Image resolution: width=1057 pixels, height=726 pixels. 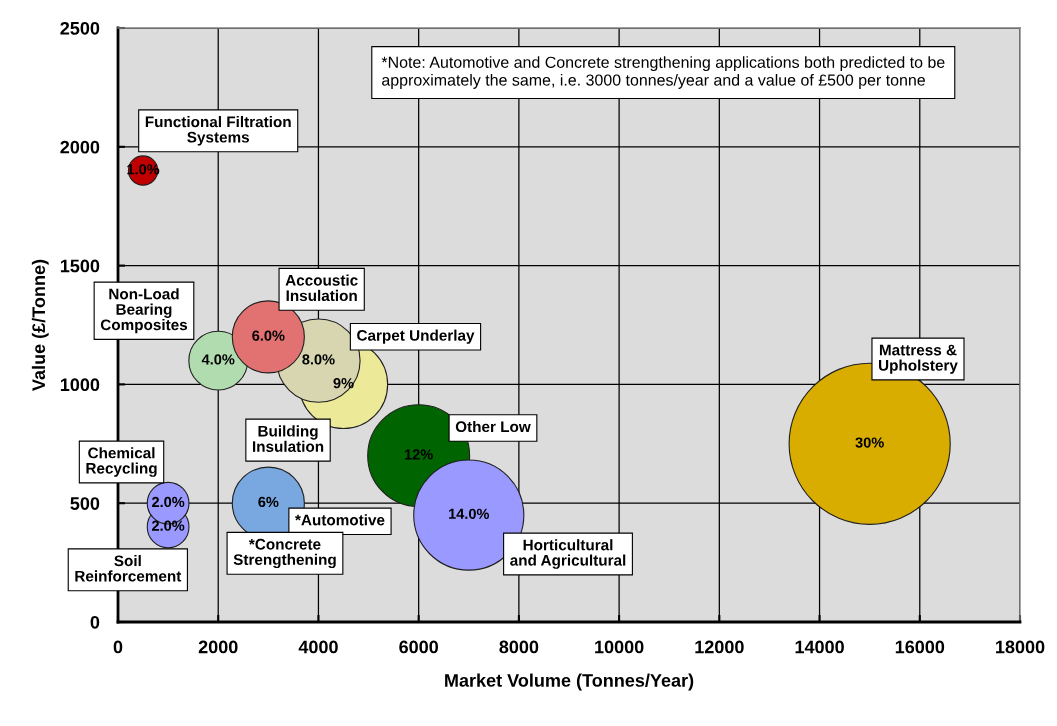 I want to click on y-tick-label: 1000, so click(x=80, y=385).